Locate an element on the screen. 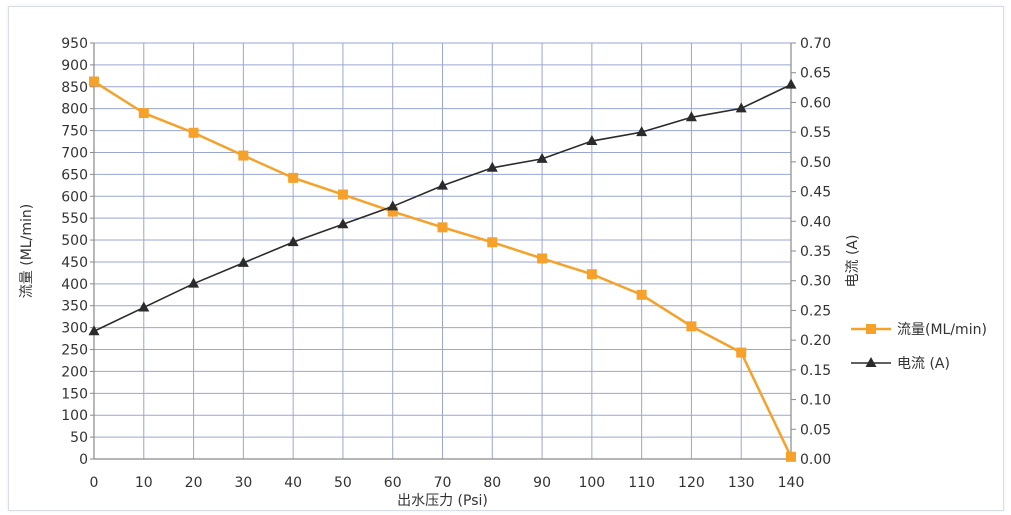  y-left-tick-label: 750 is located at coordinates (74, 132).